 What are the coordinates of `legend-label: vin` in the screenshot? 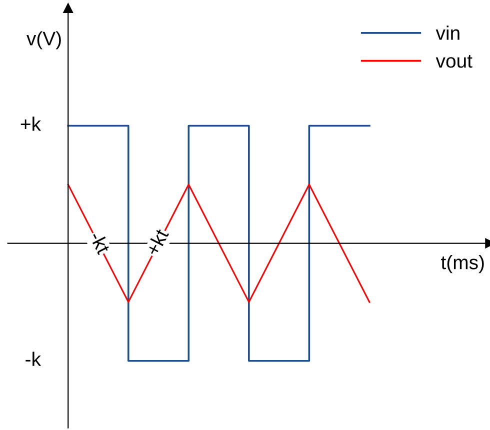 It's located at (448, 33).